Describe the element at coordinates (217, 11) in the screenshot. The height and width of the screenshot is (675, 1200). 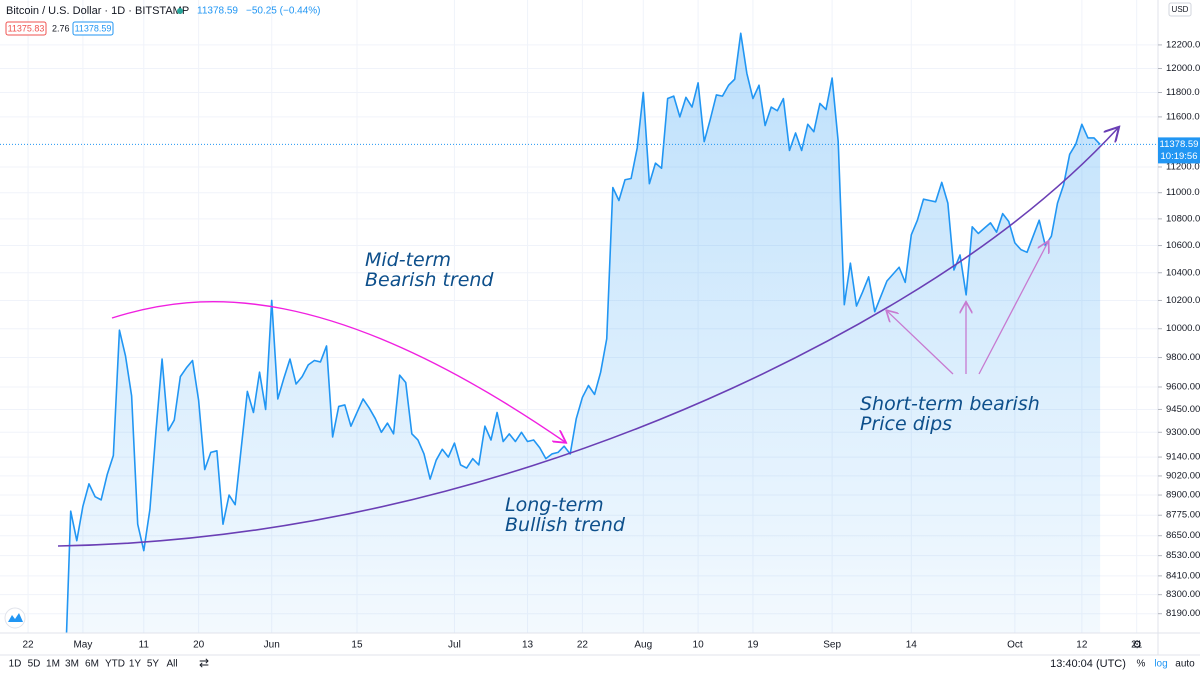
I see `last-price: 11378.59` at that location.